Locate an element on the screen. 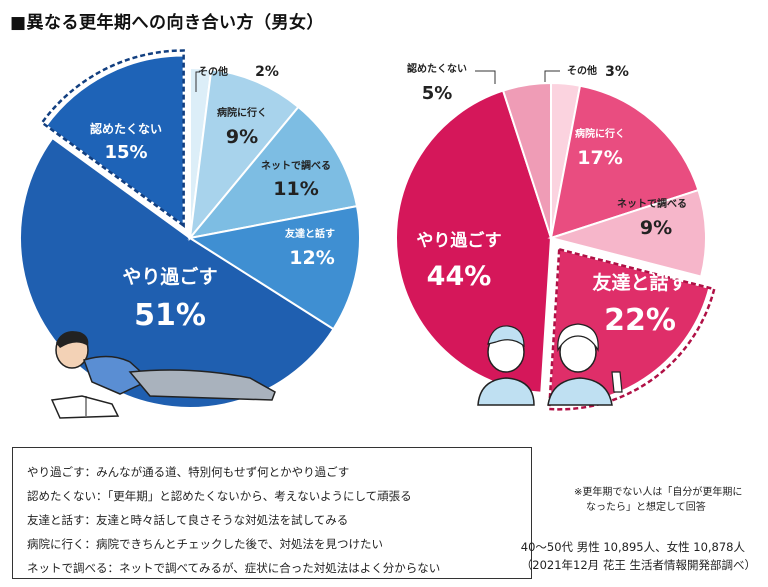 The height and width of the screenshot is (587, 768). male-label-byoin-pct: 9% is located at coordinates (242, 137).